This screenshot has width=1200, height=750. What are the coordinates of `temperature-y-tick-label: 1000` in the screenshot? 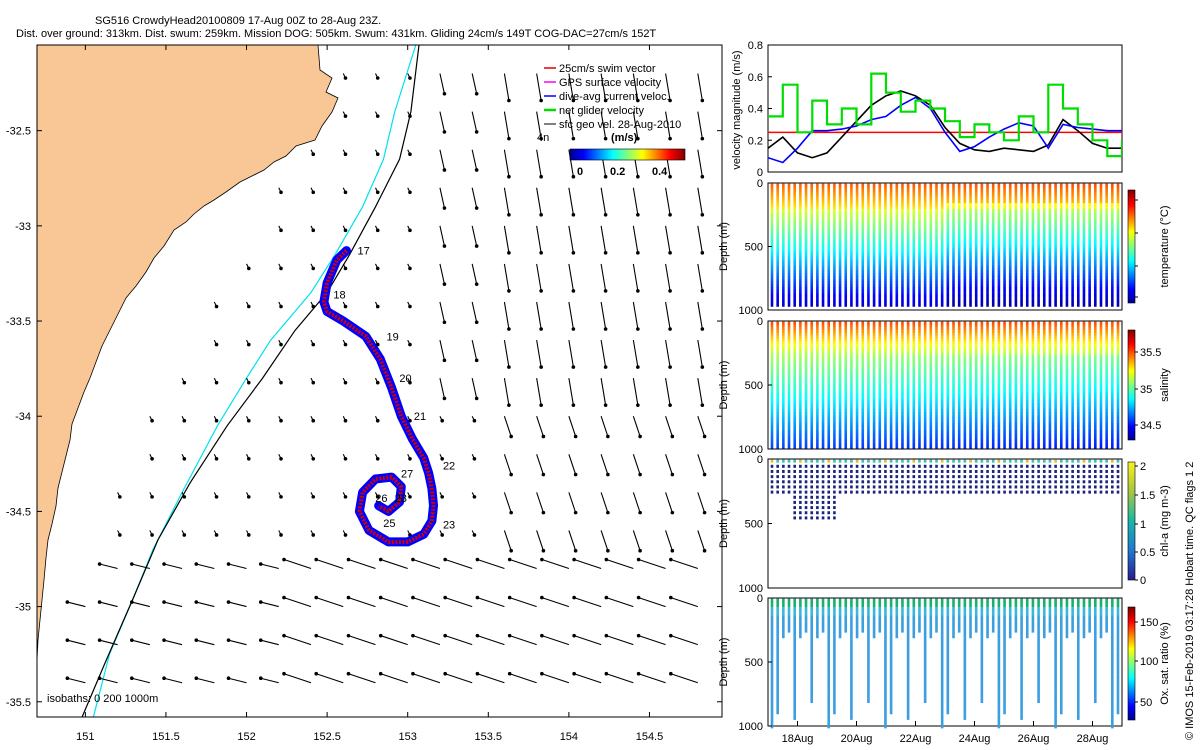 It's located at (751, 311).